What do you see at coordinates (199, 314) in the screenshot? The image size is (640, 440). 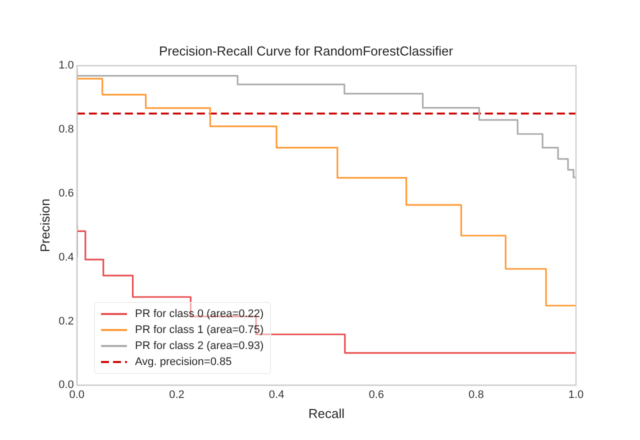 I see `legend-label: PR for class 0 (area=0.22)` at bounding box center [199, 314].